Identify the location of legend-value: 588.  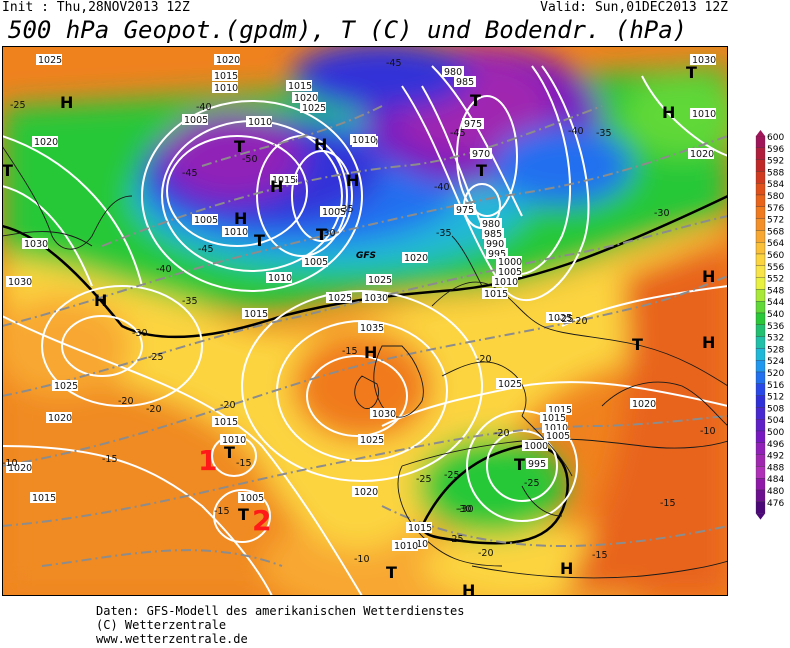
(775, 173).